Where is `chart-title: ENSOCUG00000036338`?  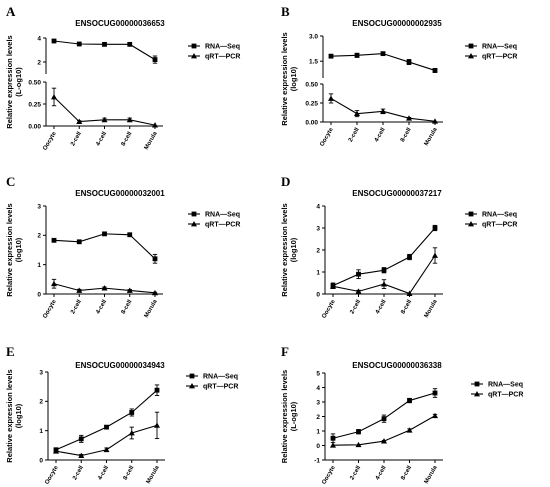 chart-title: ENSOCUG00000036338 is located at coordinates (397, 365).